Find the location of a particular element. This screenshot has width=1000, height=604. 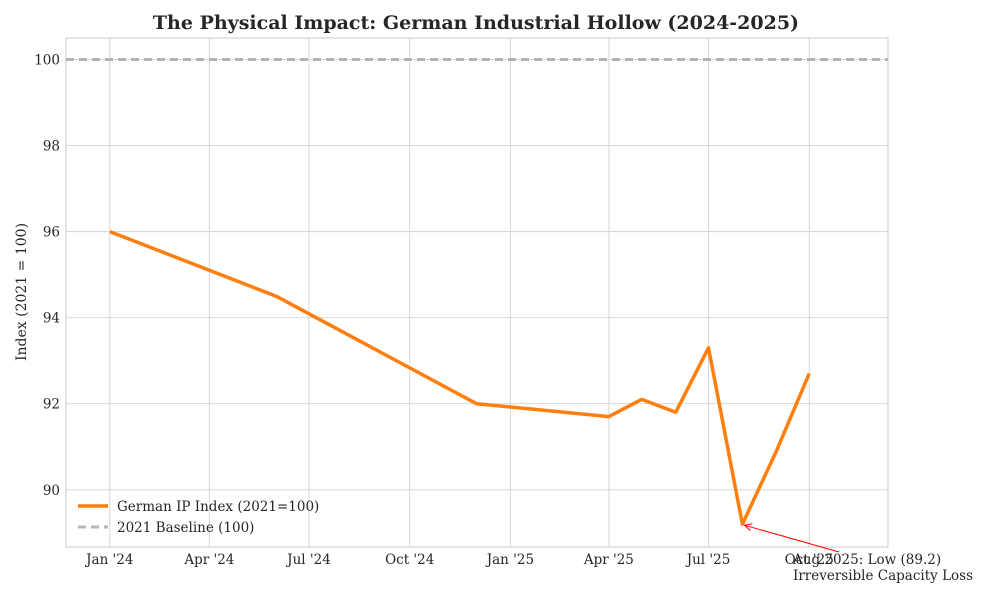

x-tick-label: Jan '24 is located at coordinates (108, 560).